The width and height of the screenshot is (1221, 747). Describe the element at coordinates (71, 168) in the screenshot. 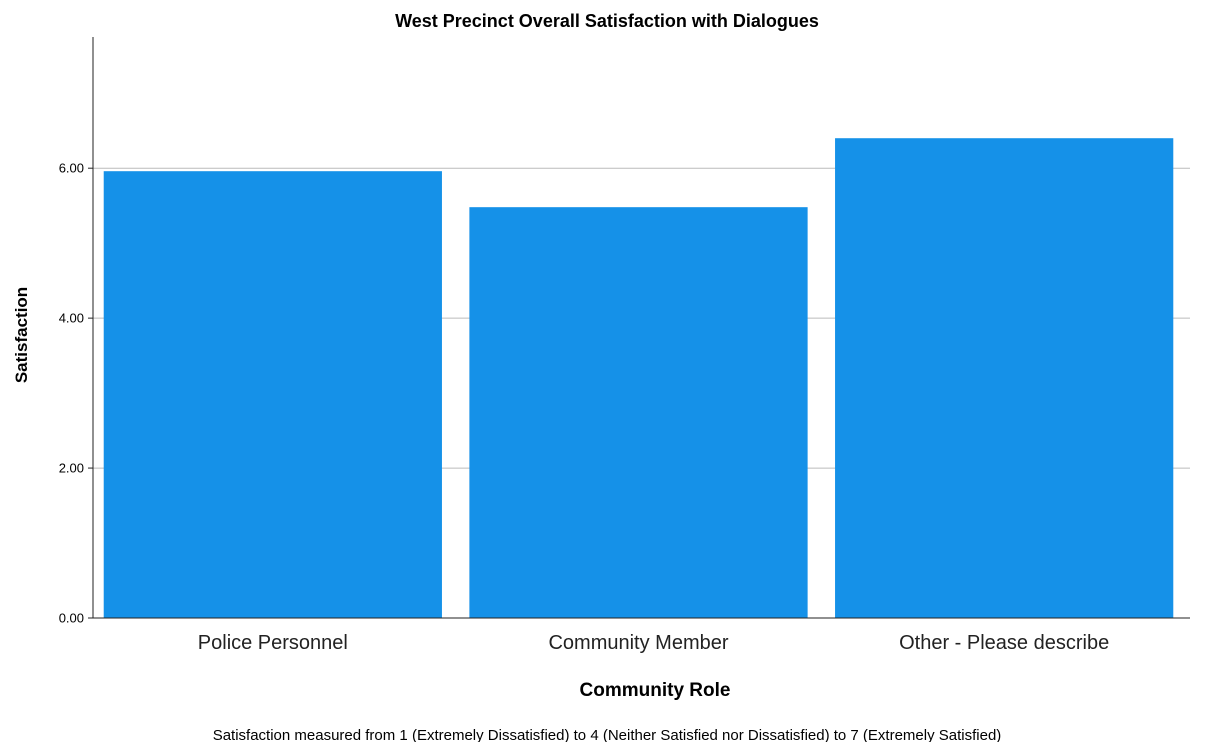

I see `y-tick-label: 6.00` at that location.